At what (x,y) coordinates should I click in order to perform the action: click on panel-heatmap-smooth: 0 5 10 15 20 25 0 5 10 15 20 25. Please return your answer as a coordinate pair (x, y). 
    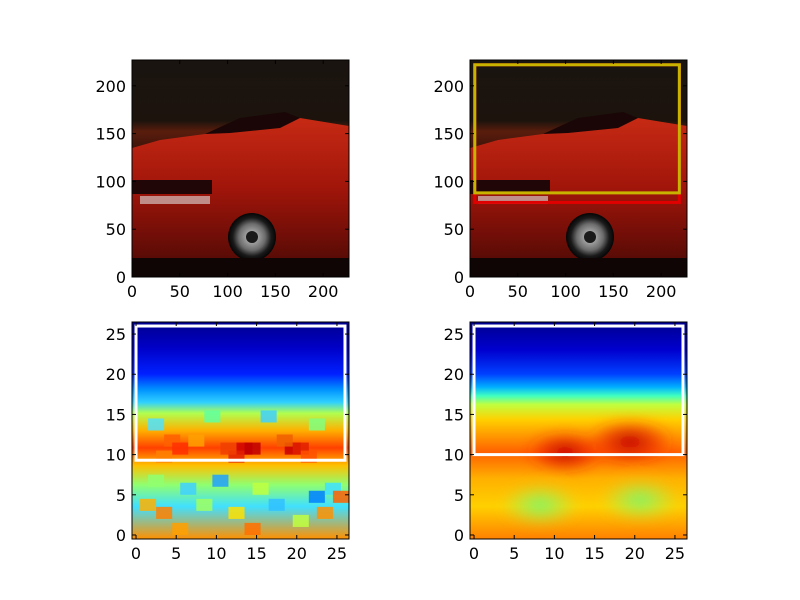
    Looking at the image, I should click on (566, 442).